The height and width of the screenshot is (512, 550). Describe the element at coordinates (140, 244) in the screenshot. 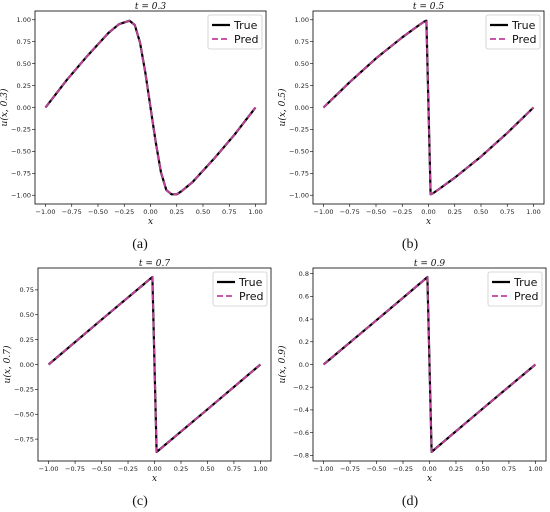

I see `panel-caption: (a)` at that location.